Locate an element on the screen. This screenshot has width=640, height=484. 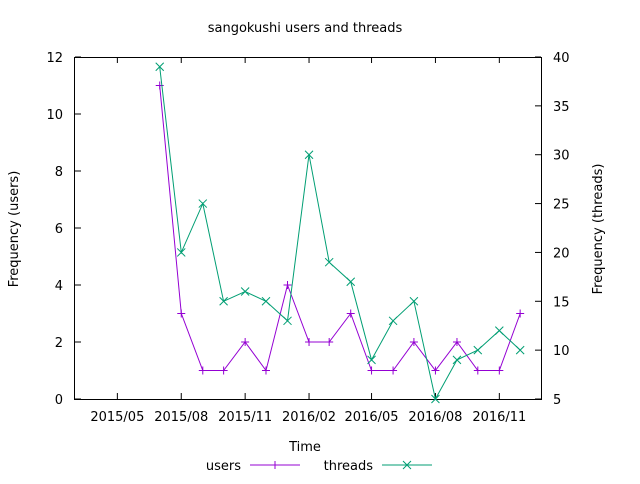
legend-marker-users is located at coordinates (275, 465).